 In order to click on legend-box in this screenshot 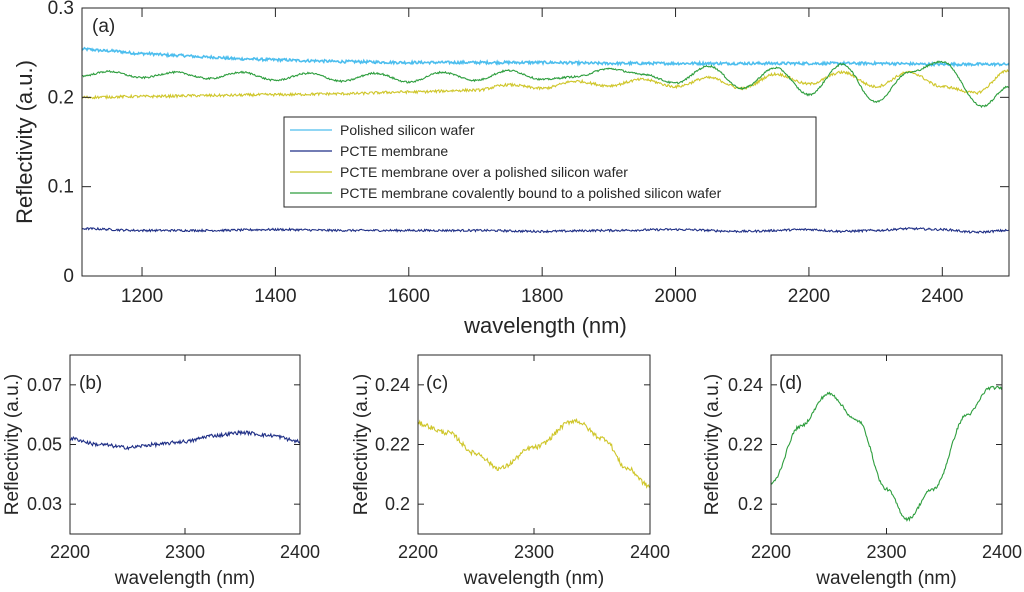, I will do `click(550, 162)`.